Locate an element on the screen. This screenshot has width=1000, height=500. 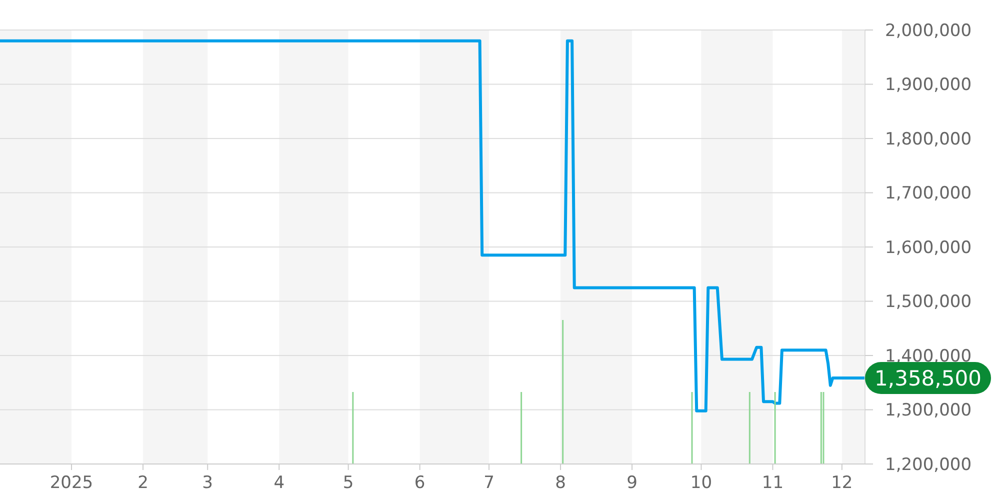
x-tick-label: 9 is located at coordinates (632, 483).